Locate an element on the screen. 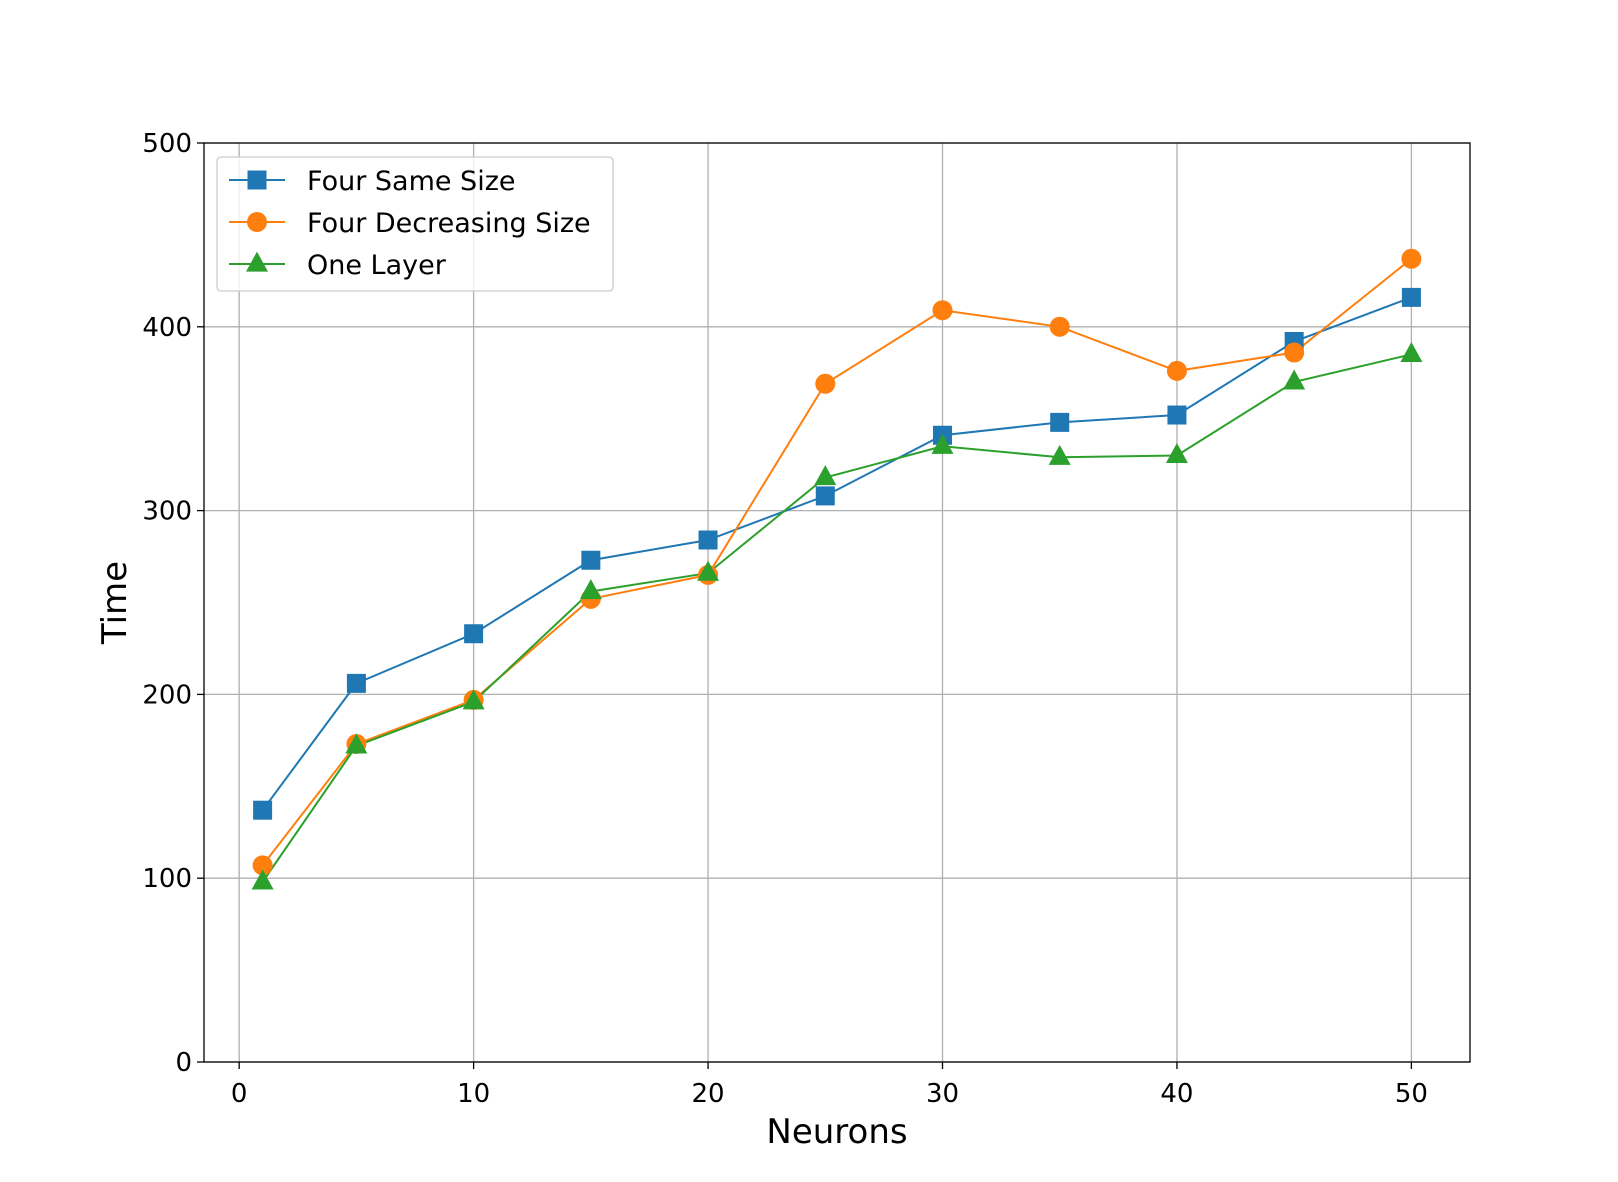 The image size is (1618, 1182). legend-item: One Layer is located at coordinates (338, 265).